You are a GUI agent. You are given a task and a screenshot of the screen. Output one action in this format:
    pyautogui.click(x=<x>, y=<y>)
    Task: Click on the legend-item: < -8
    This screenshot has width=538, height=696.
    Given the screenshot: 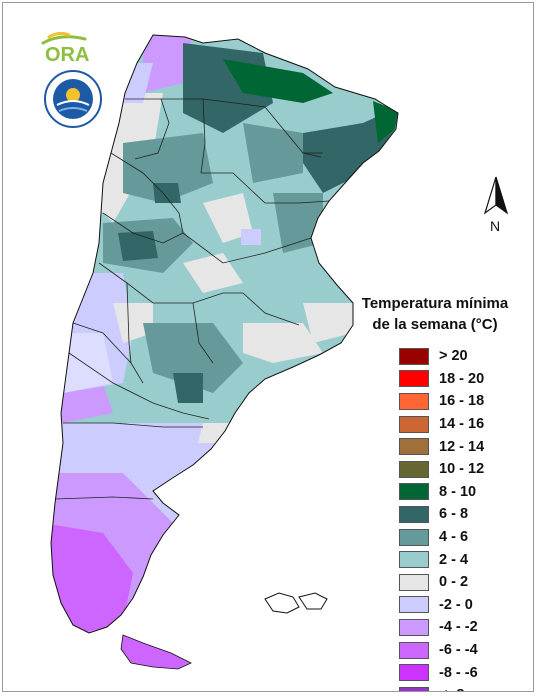 What is the action you would take?
    pyautogui.click(x=466, y=687)
    